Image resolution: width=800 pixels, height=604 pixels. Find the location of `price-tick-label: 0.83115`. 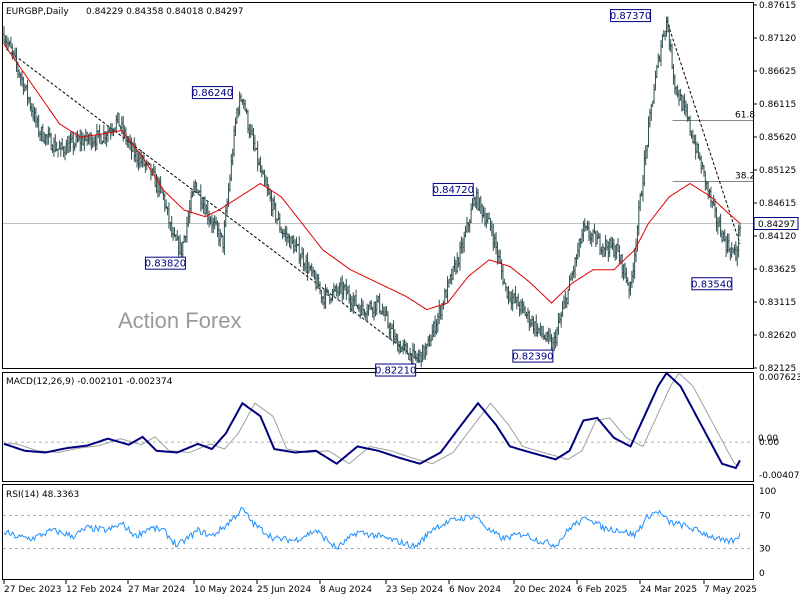

price-tick-label: 0.83115 is located at coordinates (777, 303).